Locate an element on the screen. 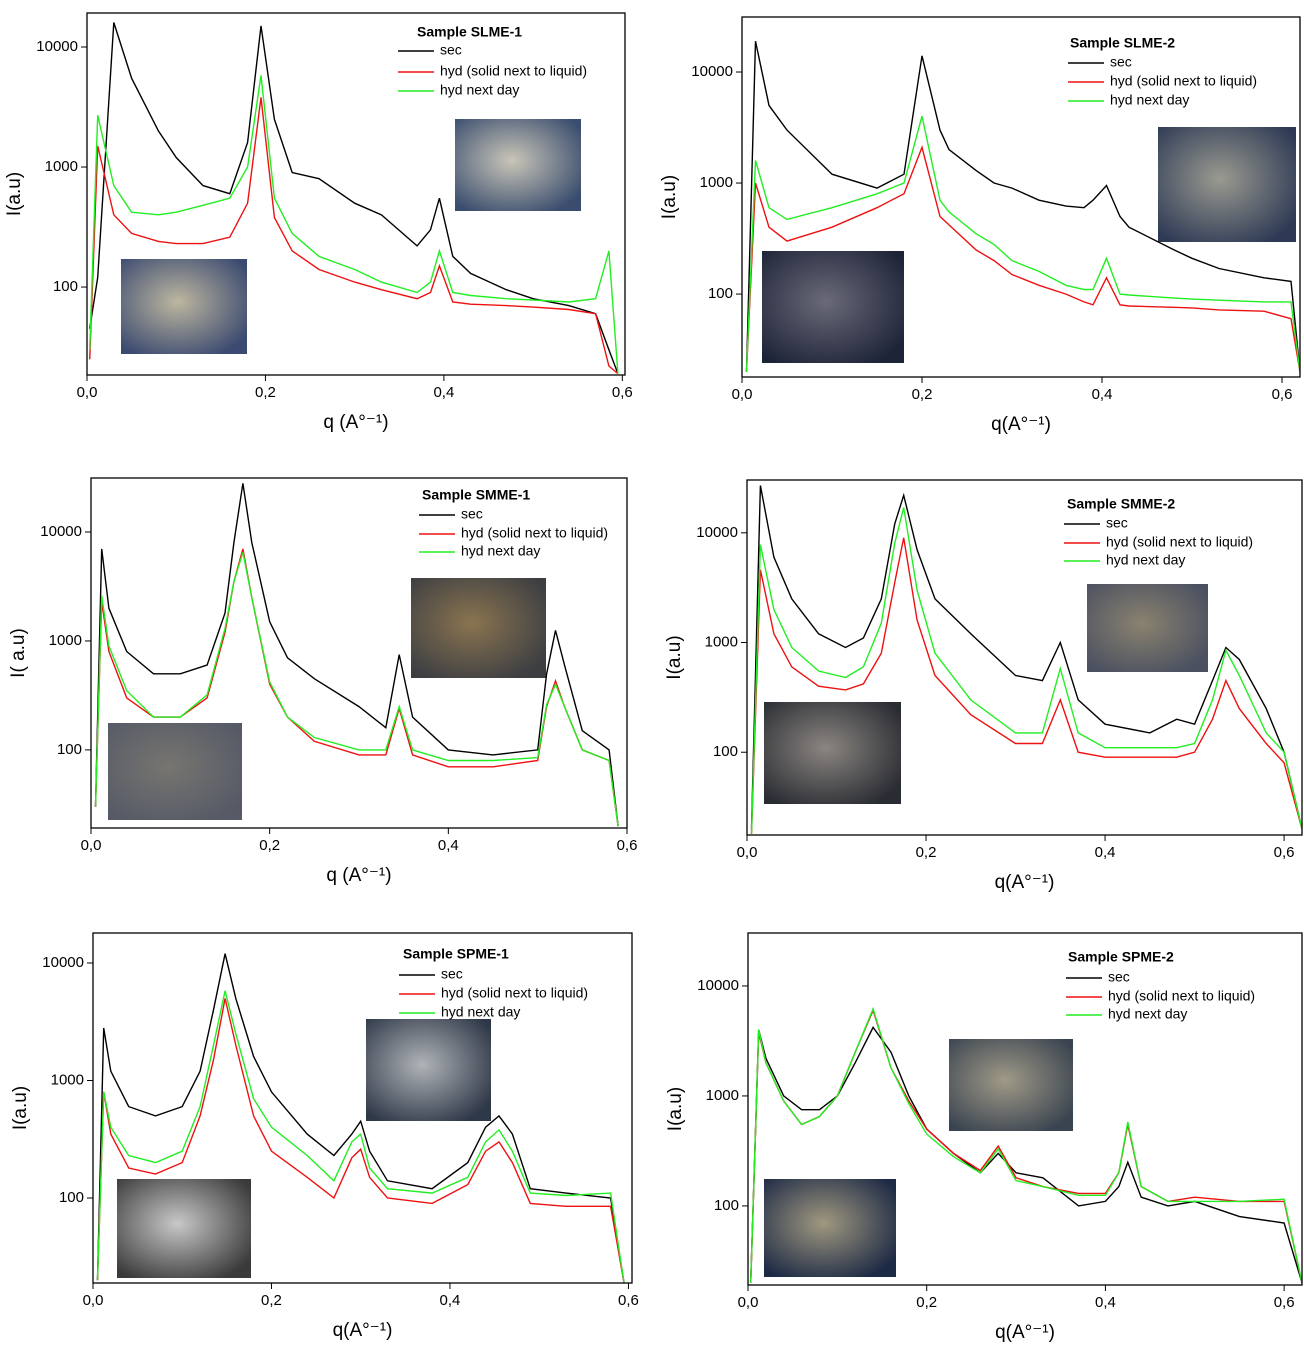  panel-title: Sample SLME-2 is located at coordinates (1122, 43).